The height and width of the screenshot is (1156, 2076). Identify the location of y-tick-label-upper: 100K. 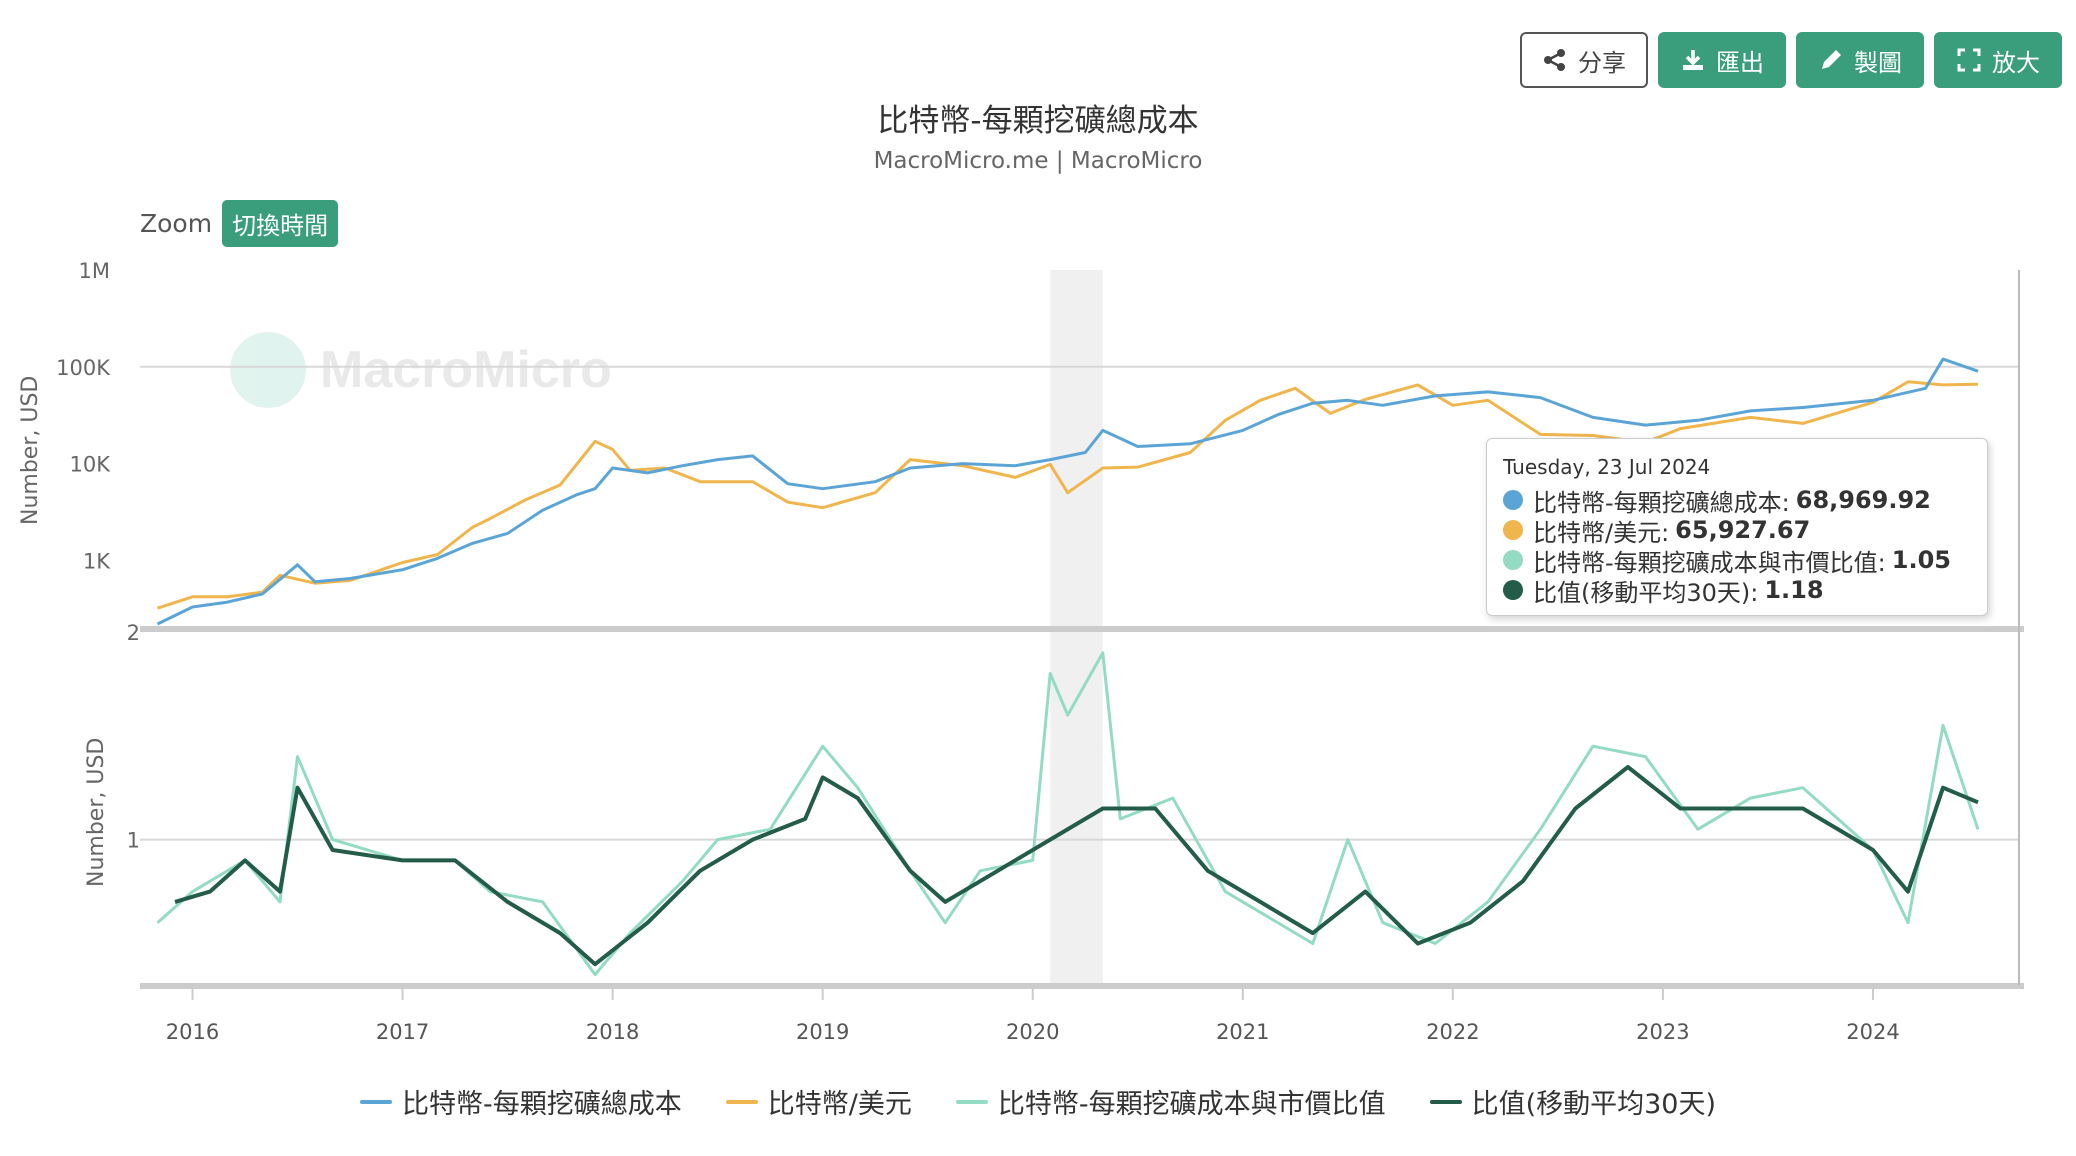
(83, 368).